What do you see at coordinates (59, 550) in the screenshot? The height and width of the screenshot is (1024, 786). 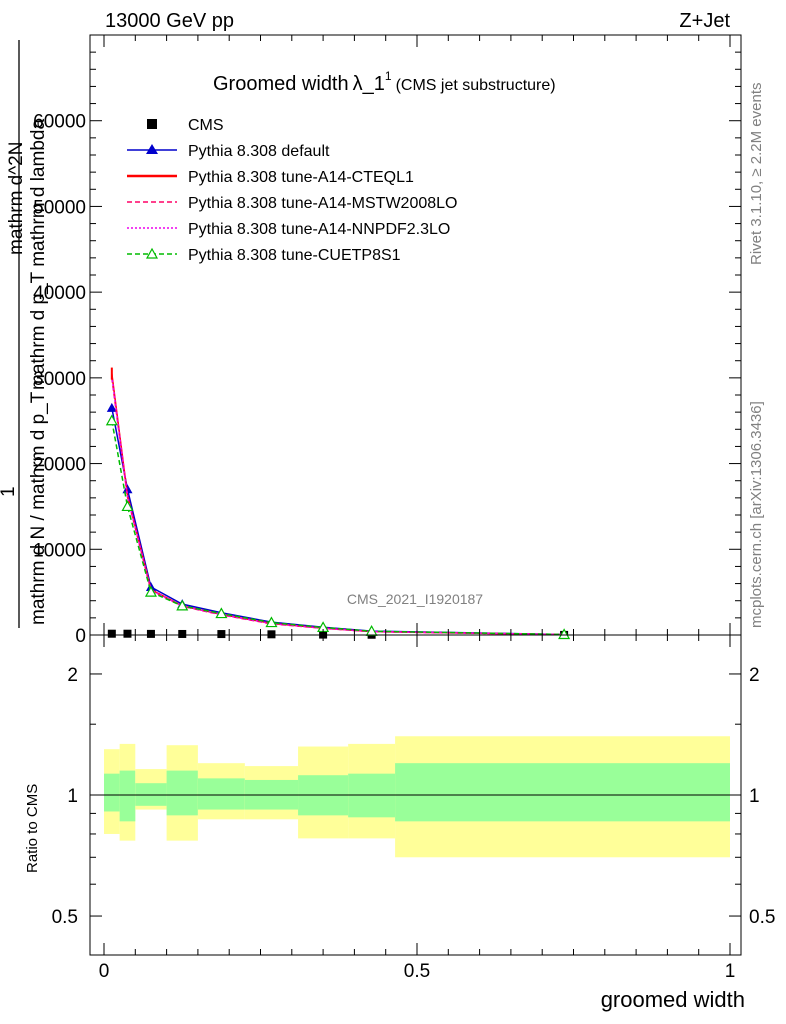 I see `main-ytick-label: 10000` at bounding box center [59, 550].